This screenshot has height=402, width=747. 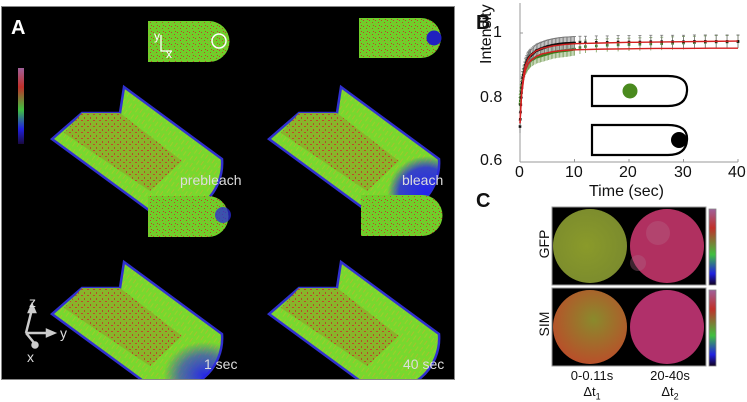 I want to click on row-label-gfp: GFP, so click(x=544, y=244).